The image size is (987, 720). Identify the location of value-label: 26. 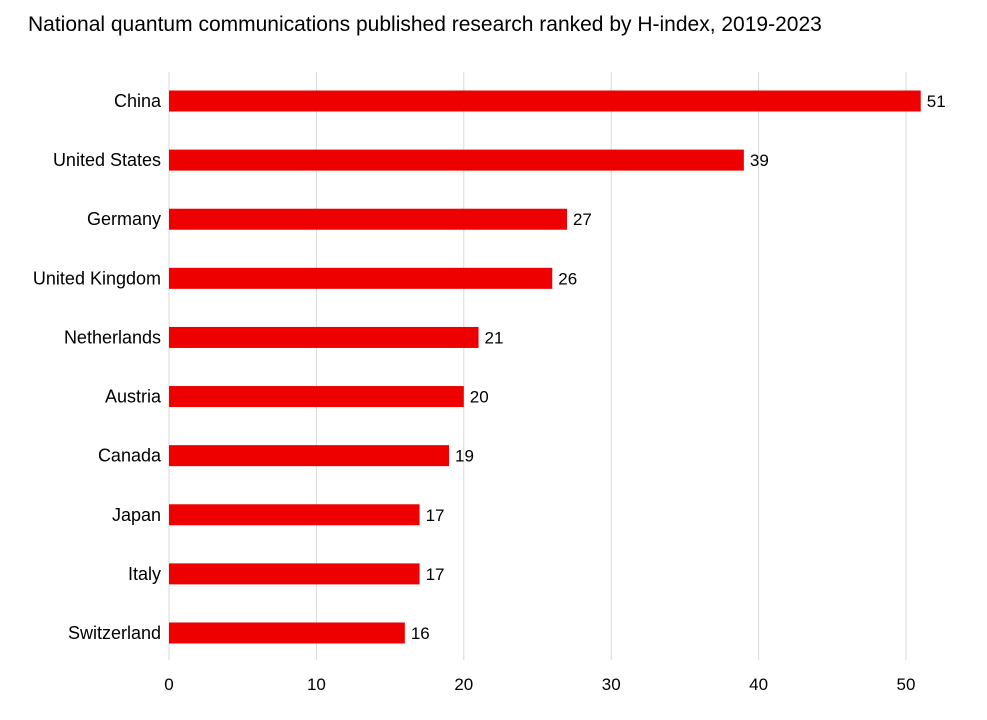
(567, 278).